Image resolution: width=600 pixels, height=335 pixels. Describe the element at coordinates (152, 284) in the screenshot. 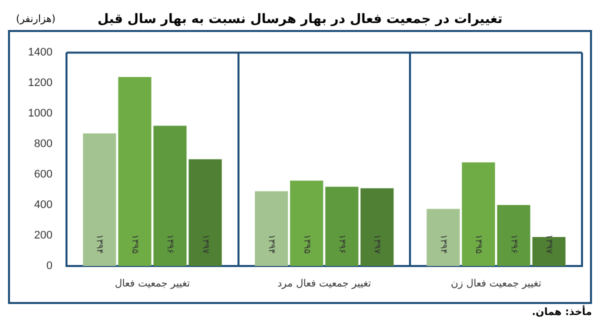

I see `x-tick-label: تغییر جمعیت فعال` at that location.